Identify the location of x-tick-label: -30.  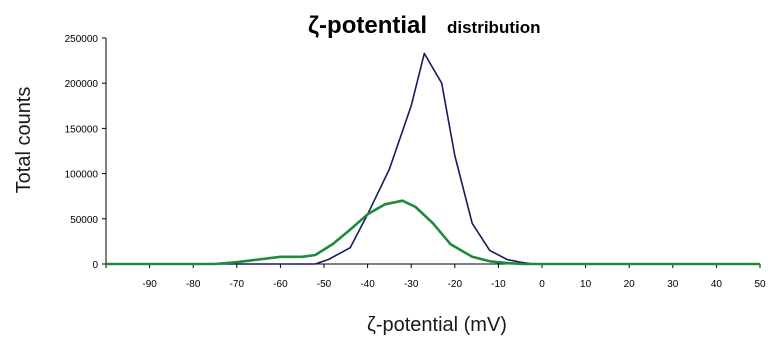
(411, 284).